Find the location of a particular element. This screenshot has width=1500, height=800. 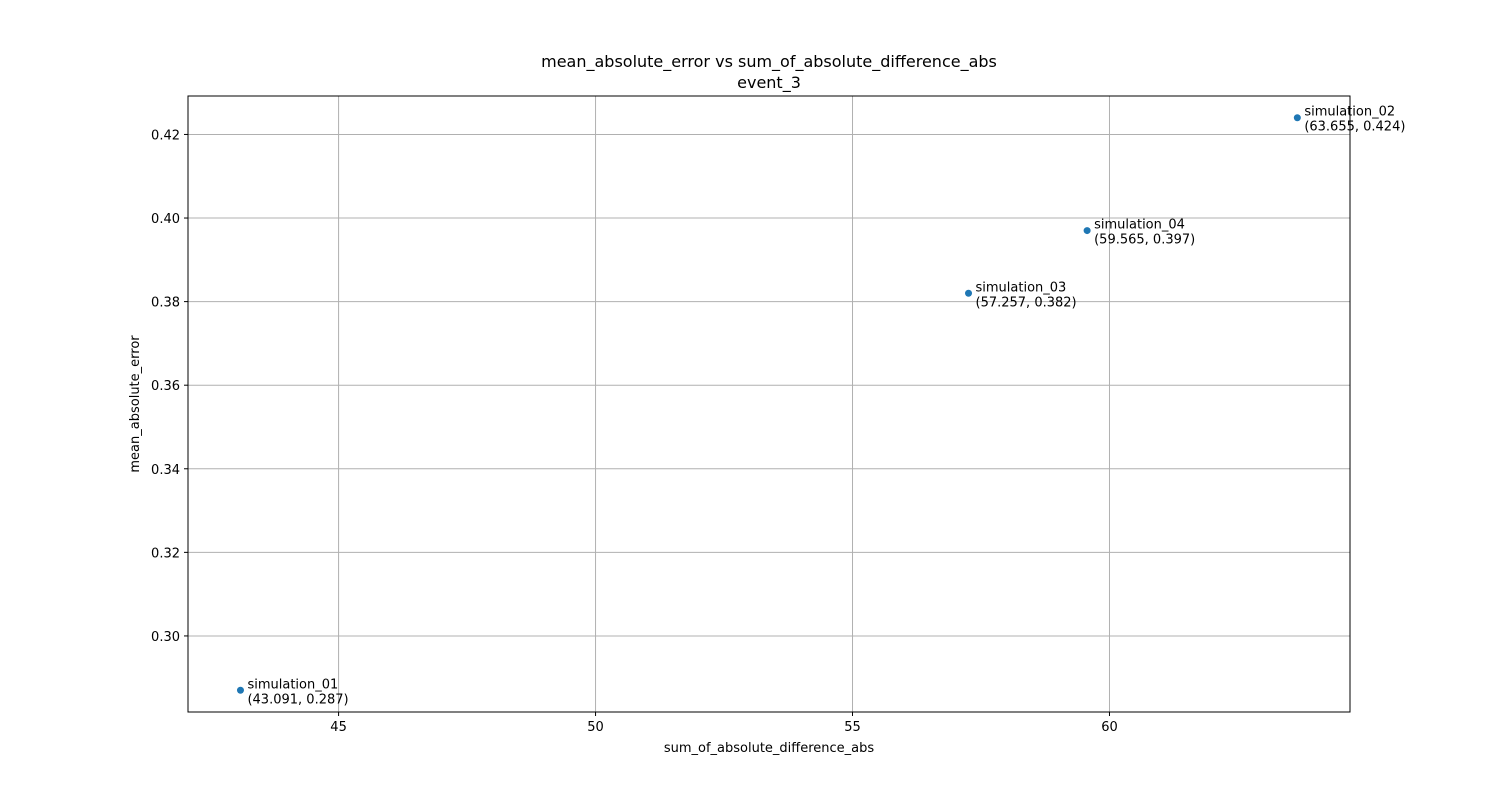

y-tick-label: 0.30 is located at coordinates (165, 637).